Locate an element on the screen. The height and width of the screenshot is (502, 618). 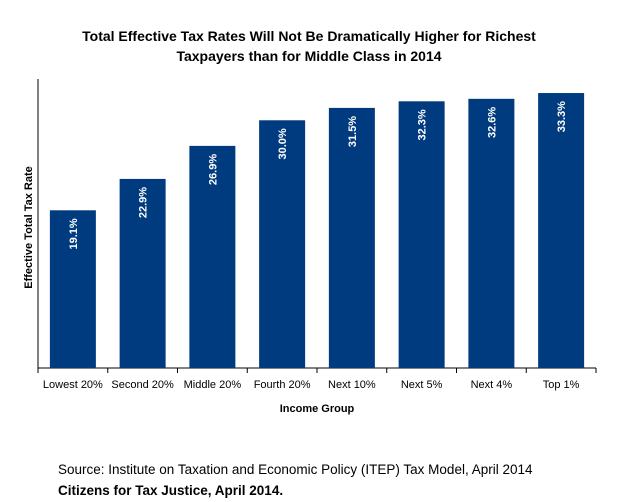
bar-value-label: 30.0% is located at coordinates (283, 143).